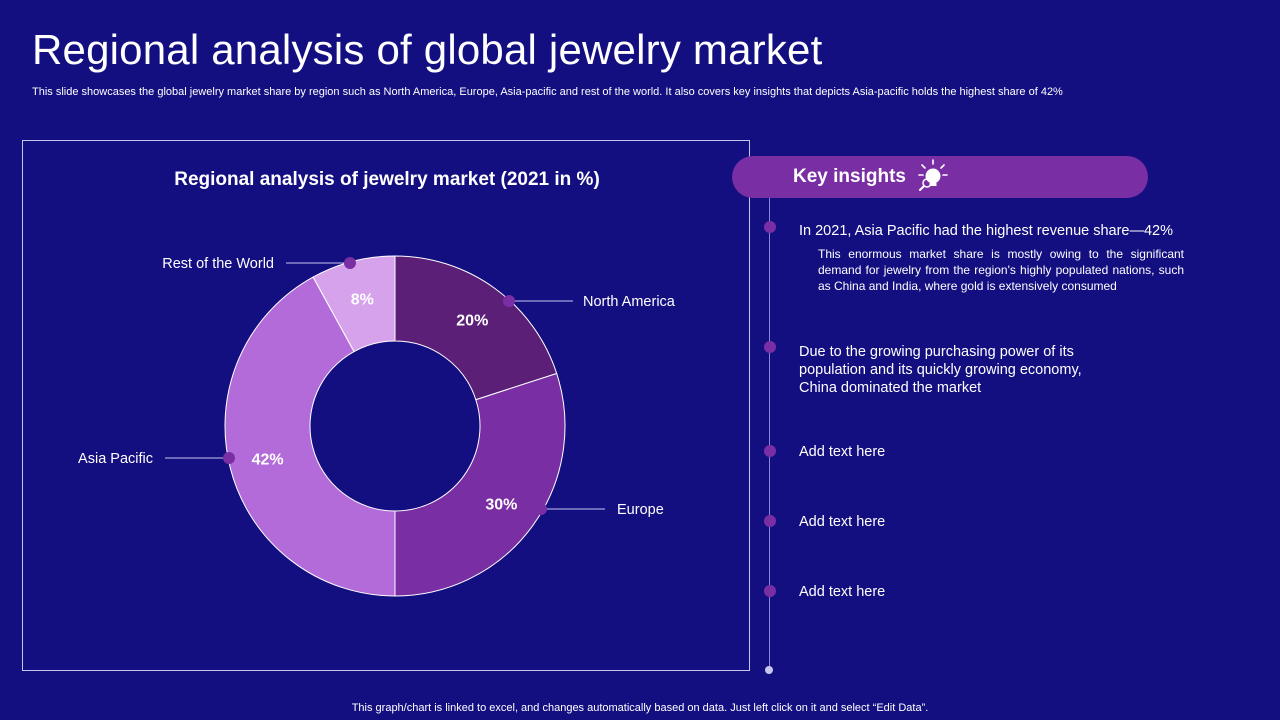  I want to click on legend-label-europe: Europe, so click(640, 510).